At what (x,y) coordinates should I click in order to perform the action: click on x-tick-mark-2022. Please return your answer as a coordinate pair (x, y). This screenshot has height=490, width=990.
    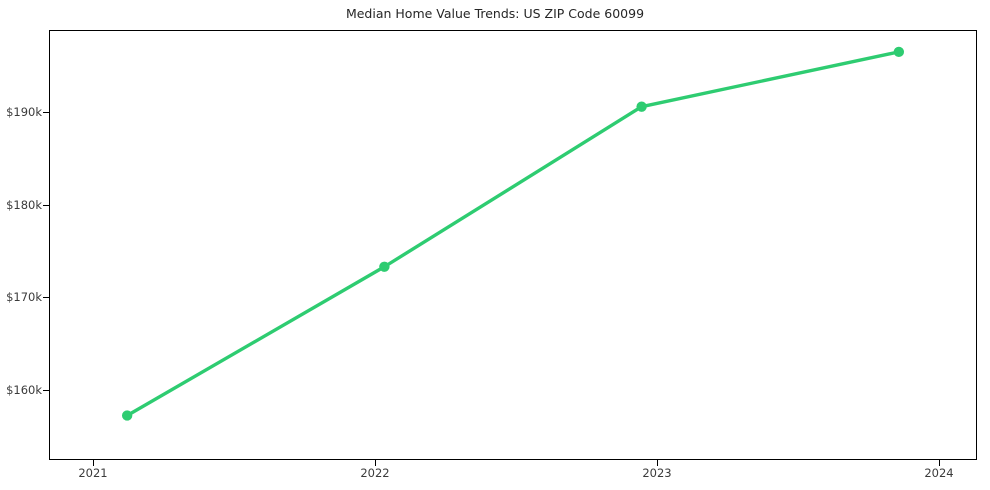
    Looking at the image, I should click on (375, 463).